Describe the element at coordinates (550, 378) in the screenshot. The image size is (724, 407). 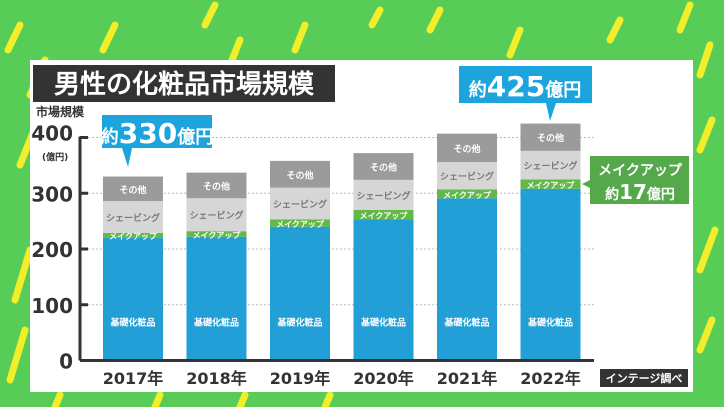
I see `x-tick-label: 2022年` at that location.